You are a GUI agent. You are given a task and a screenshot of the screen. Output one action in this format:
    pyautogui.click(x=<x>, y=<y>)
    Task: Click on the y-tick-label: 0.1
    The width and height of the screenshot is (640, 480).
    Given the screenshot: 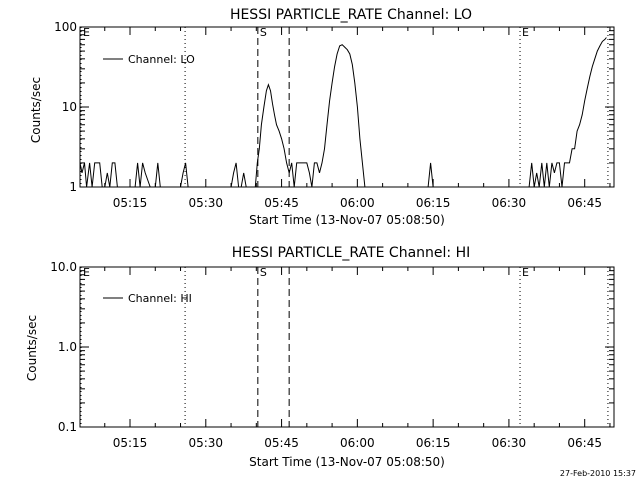 What is the action you would take?
    pyautogui.click(x=67, y=427)
    